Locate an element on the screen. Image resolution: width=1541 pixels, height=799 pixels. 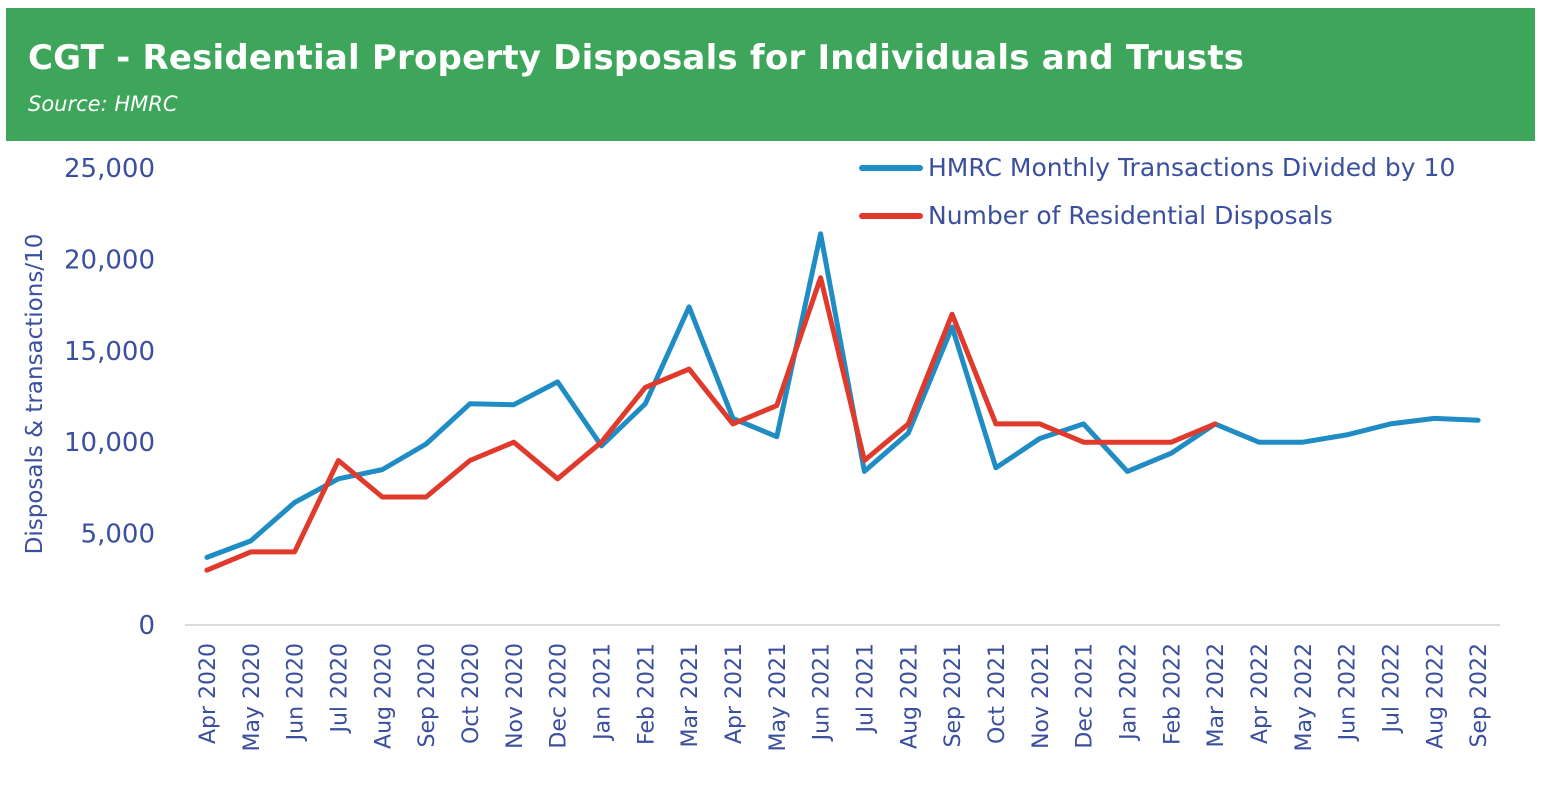
x-tick-label: Jan 2021 is located at coordinates (602, 692).